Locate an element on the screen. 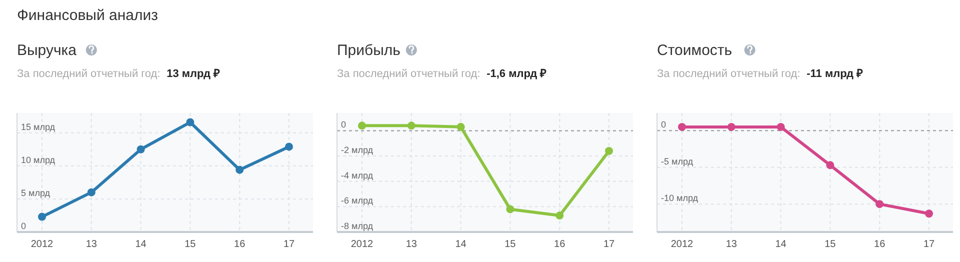  y-tick-label: -6 млрд is located at coordinates (357, 201).